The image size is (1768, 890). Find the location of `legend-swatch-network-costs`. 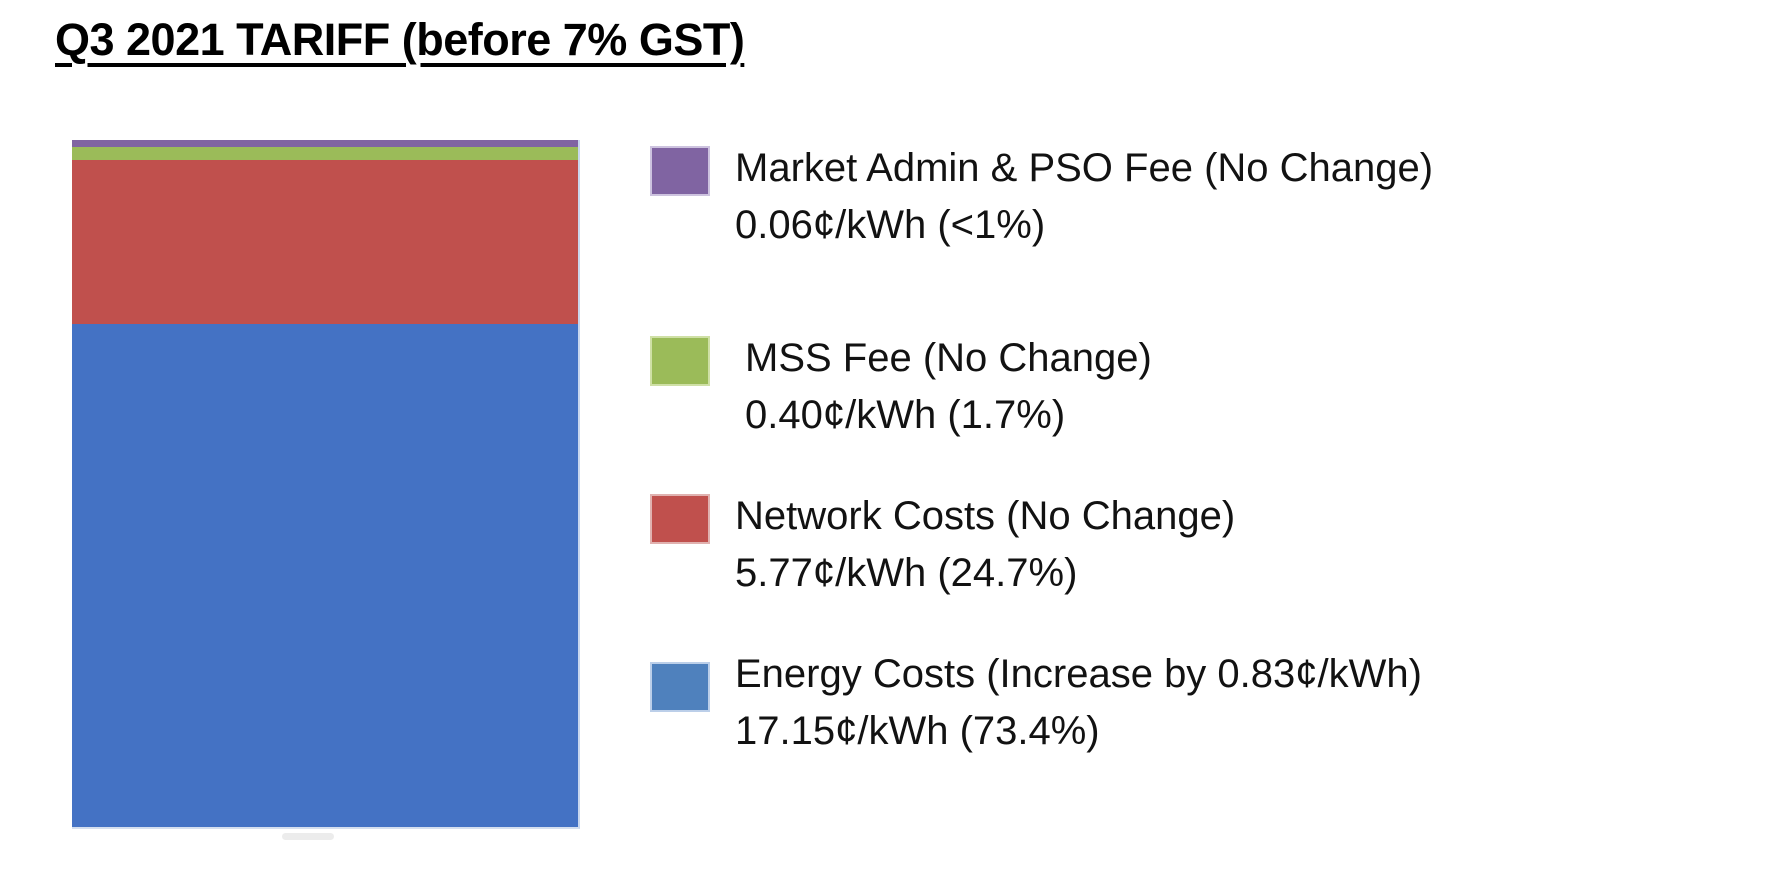

legend-swatch-network-costs is located at coordinates (680, 519).